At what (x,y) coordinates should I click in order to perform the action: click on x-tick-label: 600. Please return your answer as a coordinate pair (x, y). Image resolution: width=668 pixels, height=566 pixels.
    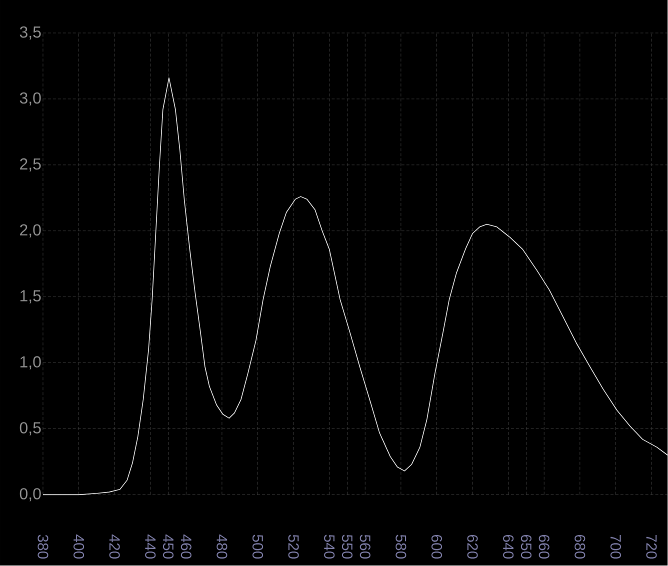
    Looking at the image, I should click on (436, 547).